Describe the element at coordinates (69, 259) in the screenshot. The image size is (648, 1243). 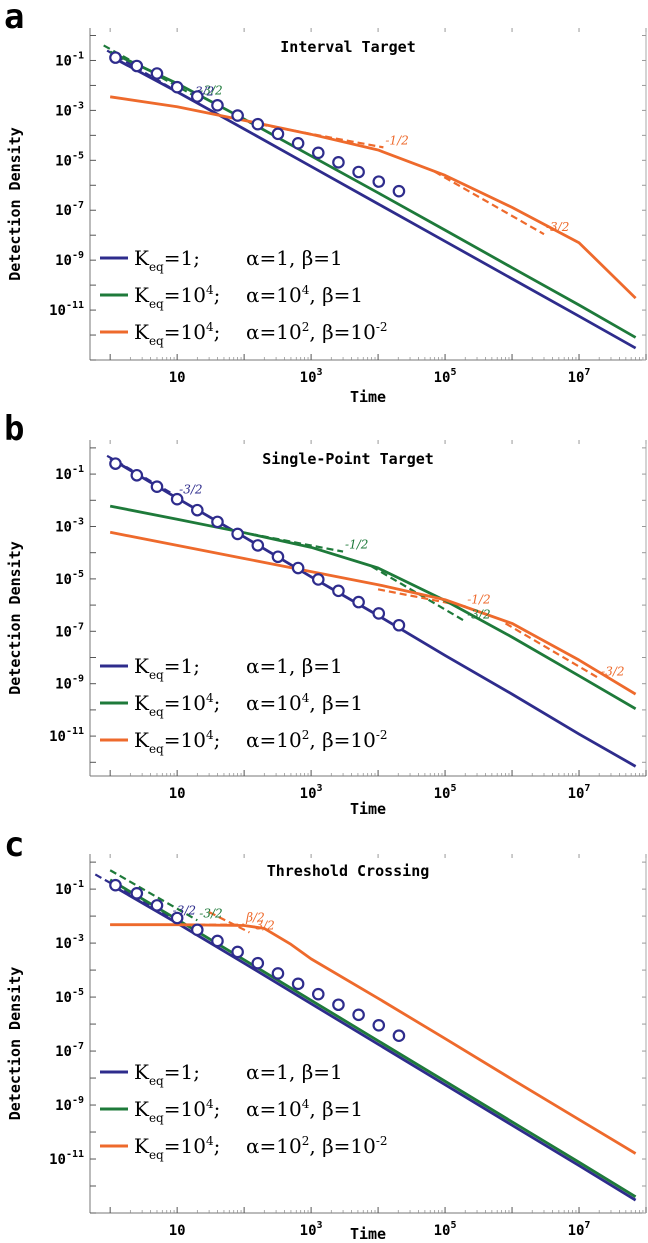
I see `y-tick-label: 10⁻⁹` at that location.